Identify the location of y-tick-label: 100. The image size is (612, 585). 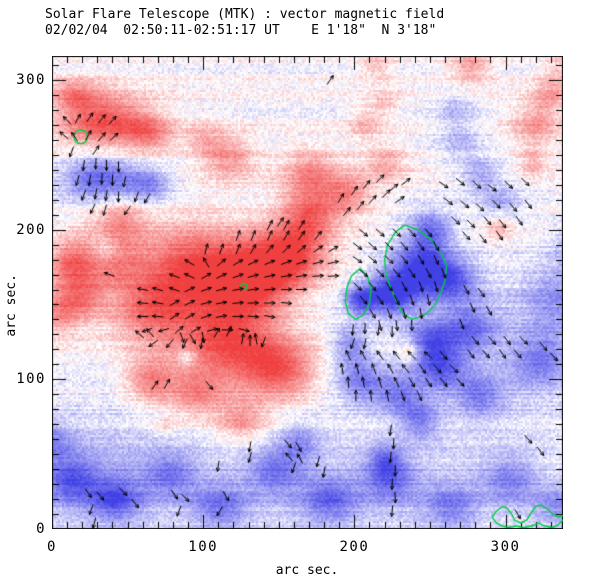
(31, 379).